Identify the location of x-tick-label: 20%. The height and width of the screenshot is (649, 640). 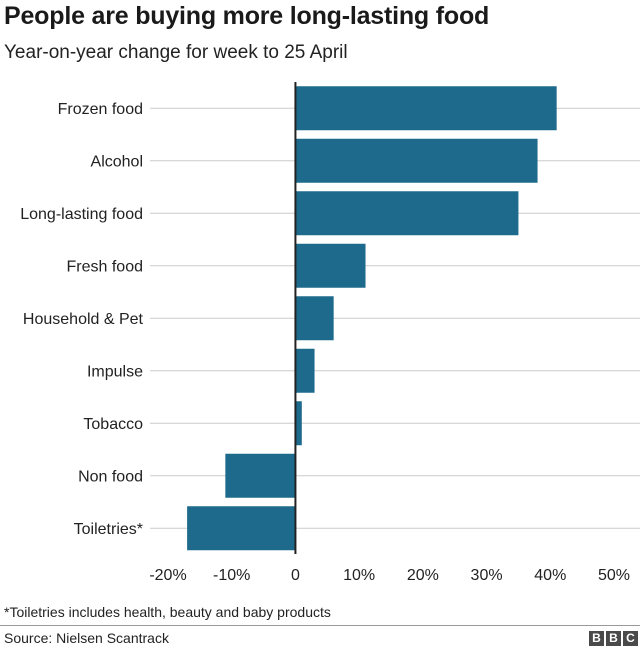
(423, 575).